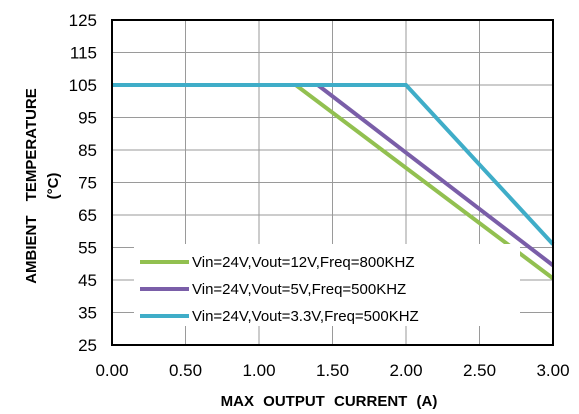 This screenshot has width=579, height=414. I want to click on y-tick-label-8: 105, so click(83, 85).